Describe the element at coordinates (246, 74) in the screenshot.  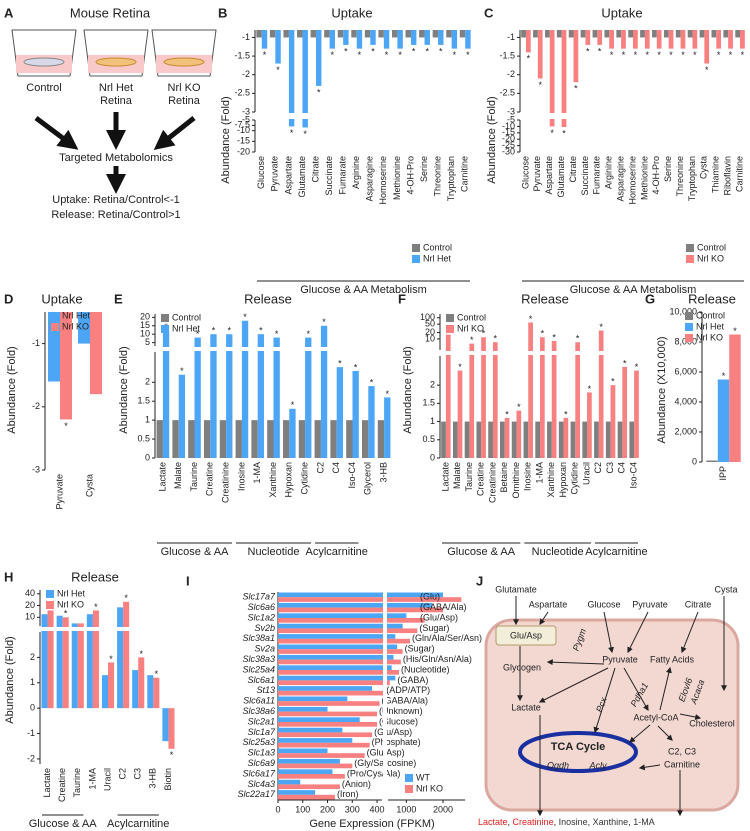
I see `y-tick-label: -2` at that location.